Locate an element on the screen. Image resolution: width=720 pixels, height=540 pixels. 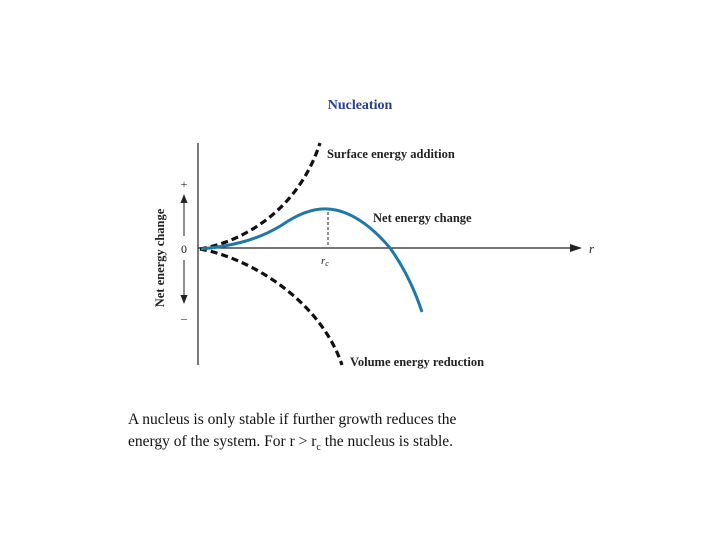
y-axis-label: Net energy change is located at coordinates (160, 257).